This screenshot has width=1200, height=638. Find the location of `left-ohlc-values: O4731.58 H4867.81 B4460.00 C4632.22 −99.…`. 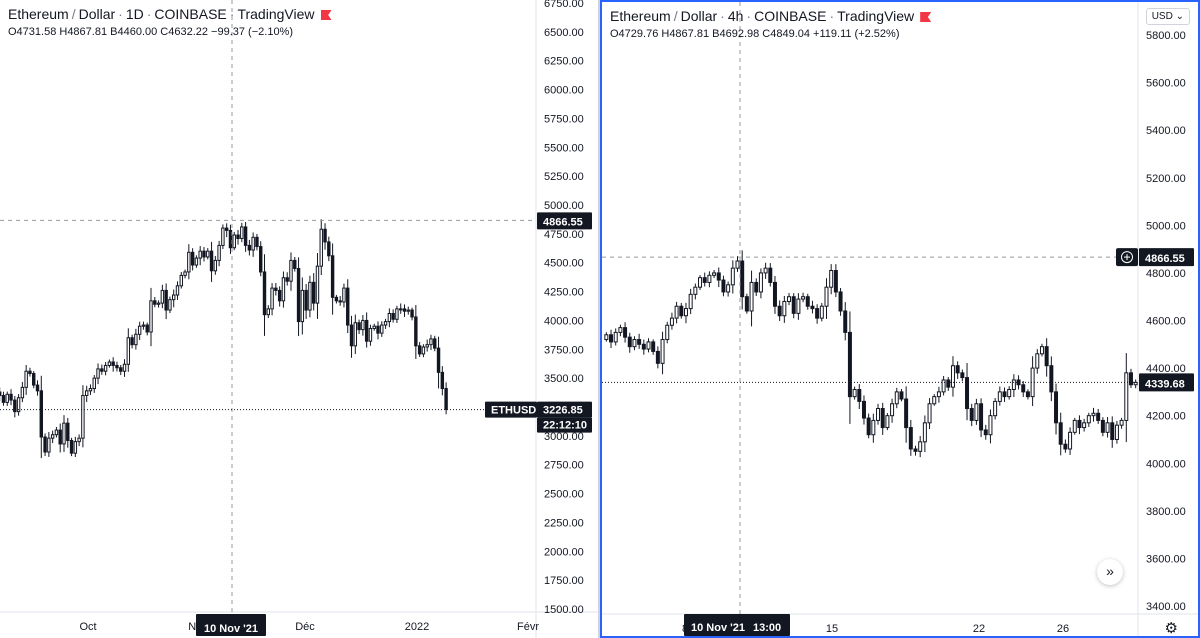

left-ohlc-values: O4731.58 H4867.81 B4460.00 C4632.22 −99.… is located at coordinates (151, 32).